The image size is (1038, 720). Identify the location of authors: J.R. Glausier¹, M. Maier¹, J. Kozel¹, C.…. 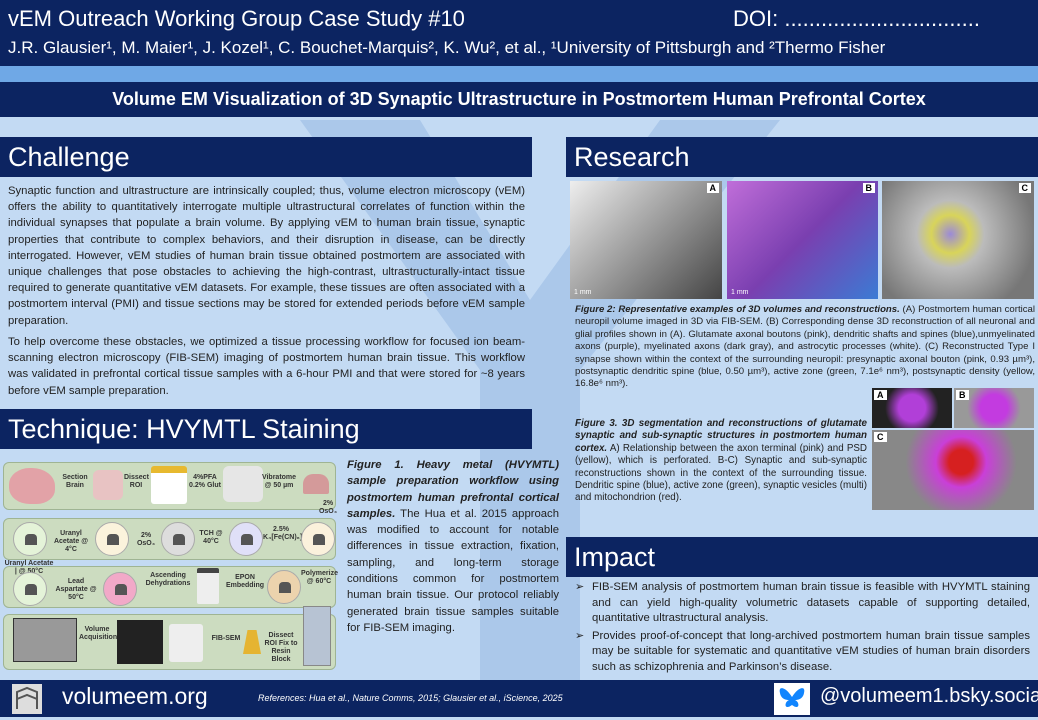
(447, 47).